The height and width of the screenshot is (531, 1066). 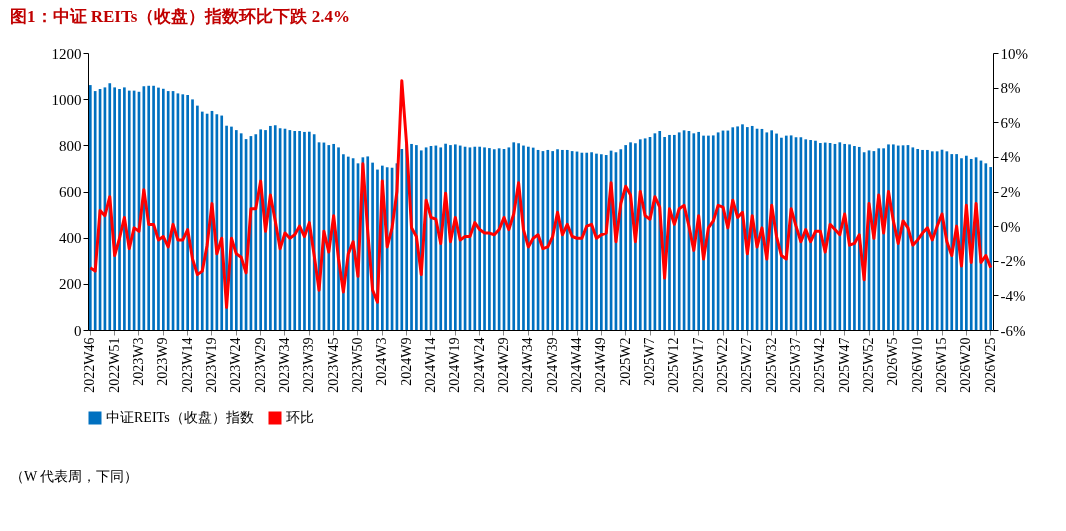 What do you see at coordinates (70, 145) in the screenshot?
I see `y-tick-label: 800` at bounding box center [70, 145].